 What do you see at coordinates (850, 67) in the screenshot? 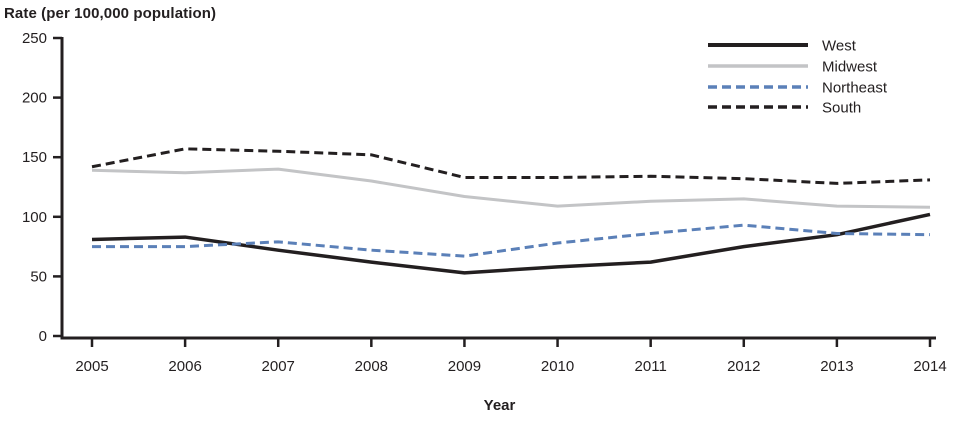
I see `legend-label-midwest: Midwest` at bounding box center [850, 67].